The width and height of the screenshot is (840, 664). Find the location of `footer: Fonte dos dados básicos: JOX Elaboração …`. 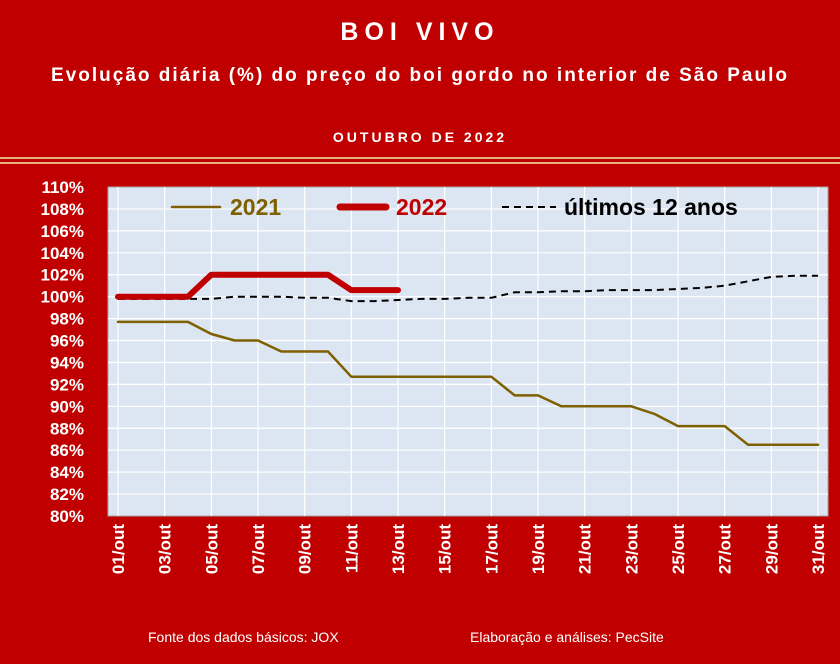

footer: Fonte dos dados básicos: JOX Elaboração … is located at coordinates (420, 640).